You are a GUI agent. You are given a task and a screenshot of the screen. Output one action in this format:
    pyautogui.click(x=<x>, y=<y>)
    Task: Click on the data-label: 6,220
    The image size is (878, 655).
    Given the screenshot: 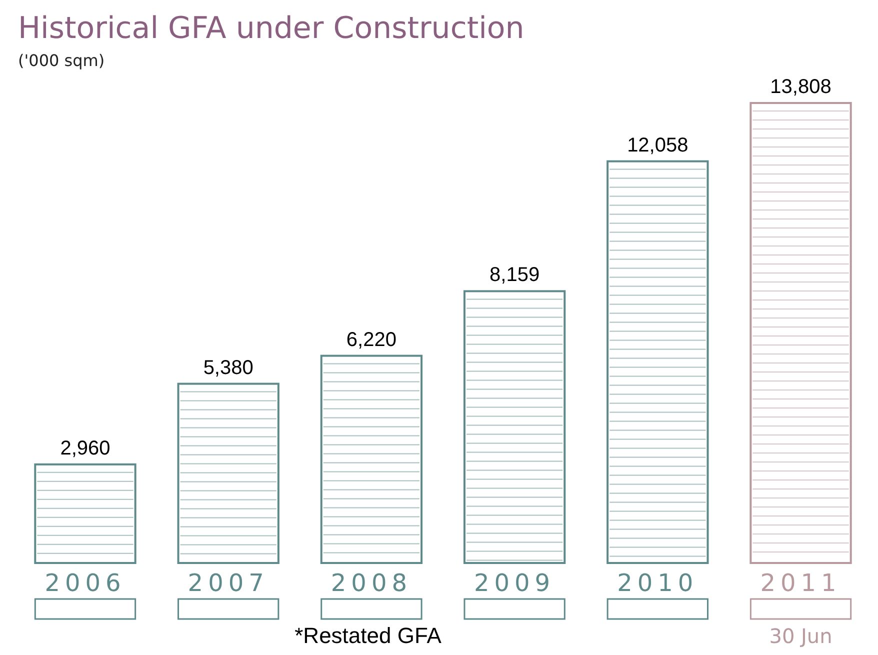 What is the action you would take?
    pyautogui.click(x=371, y=339)
    